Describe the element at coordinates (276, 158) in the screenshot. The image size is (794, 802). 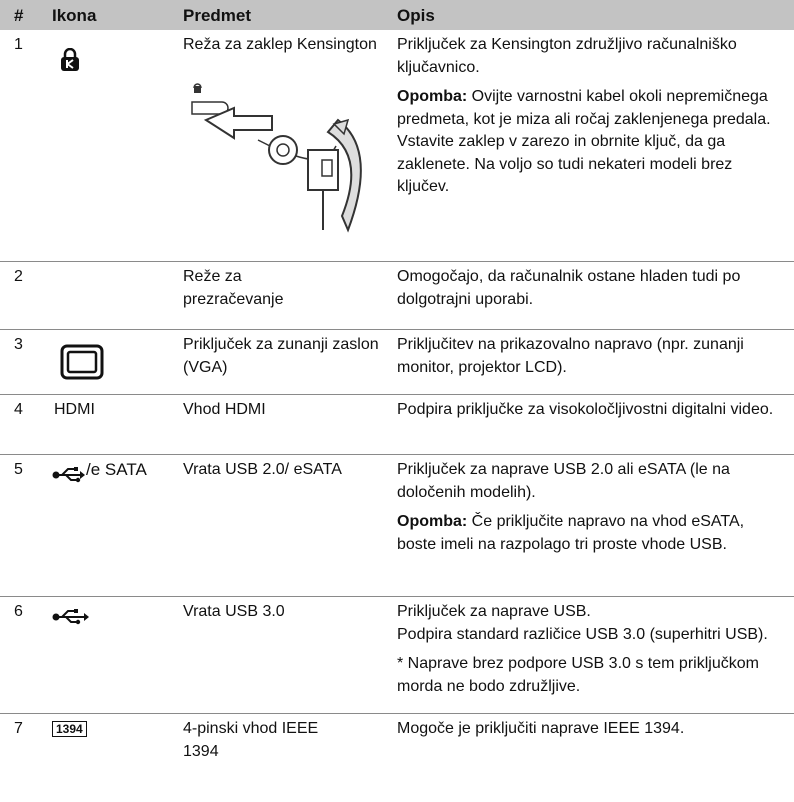
I see `kensington-illustration` at that location.